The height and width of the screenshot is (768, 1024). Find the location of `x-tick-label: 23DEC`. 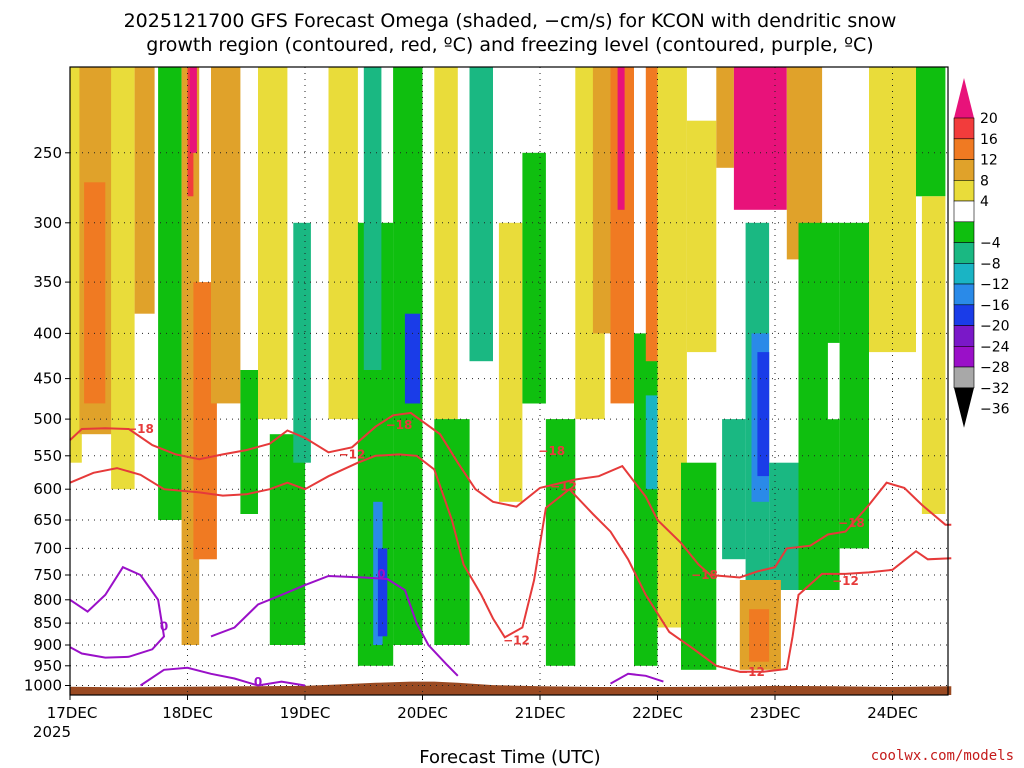

x-tick-label: 23DEC is located at coordinates (775, 713).